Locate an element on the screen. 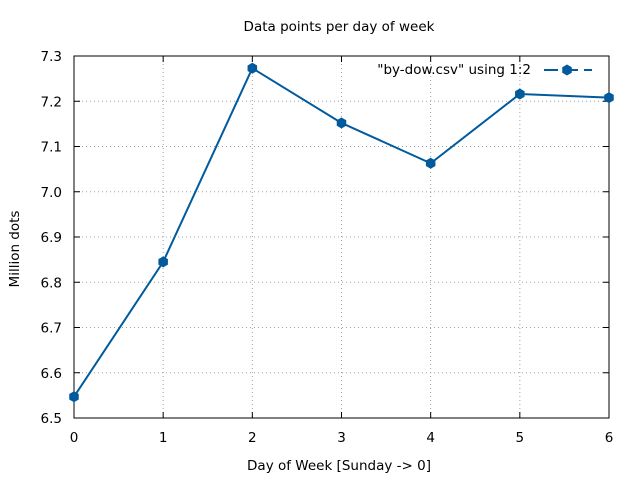 This screenshot has width=640, height=480. x-axis-label: Day of Week [Sunday -> 0] is located at coordinates (339, 466).